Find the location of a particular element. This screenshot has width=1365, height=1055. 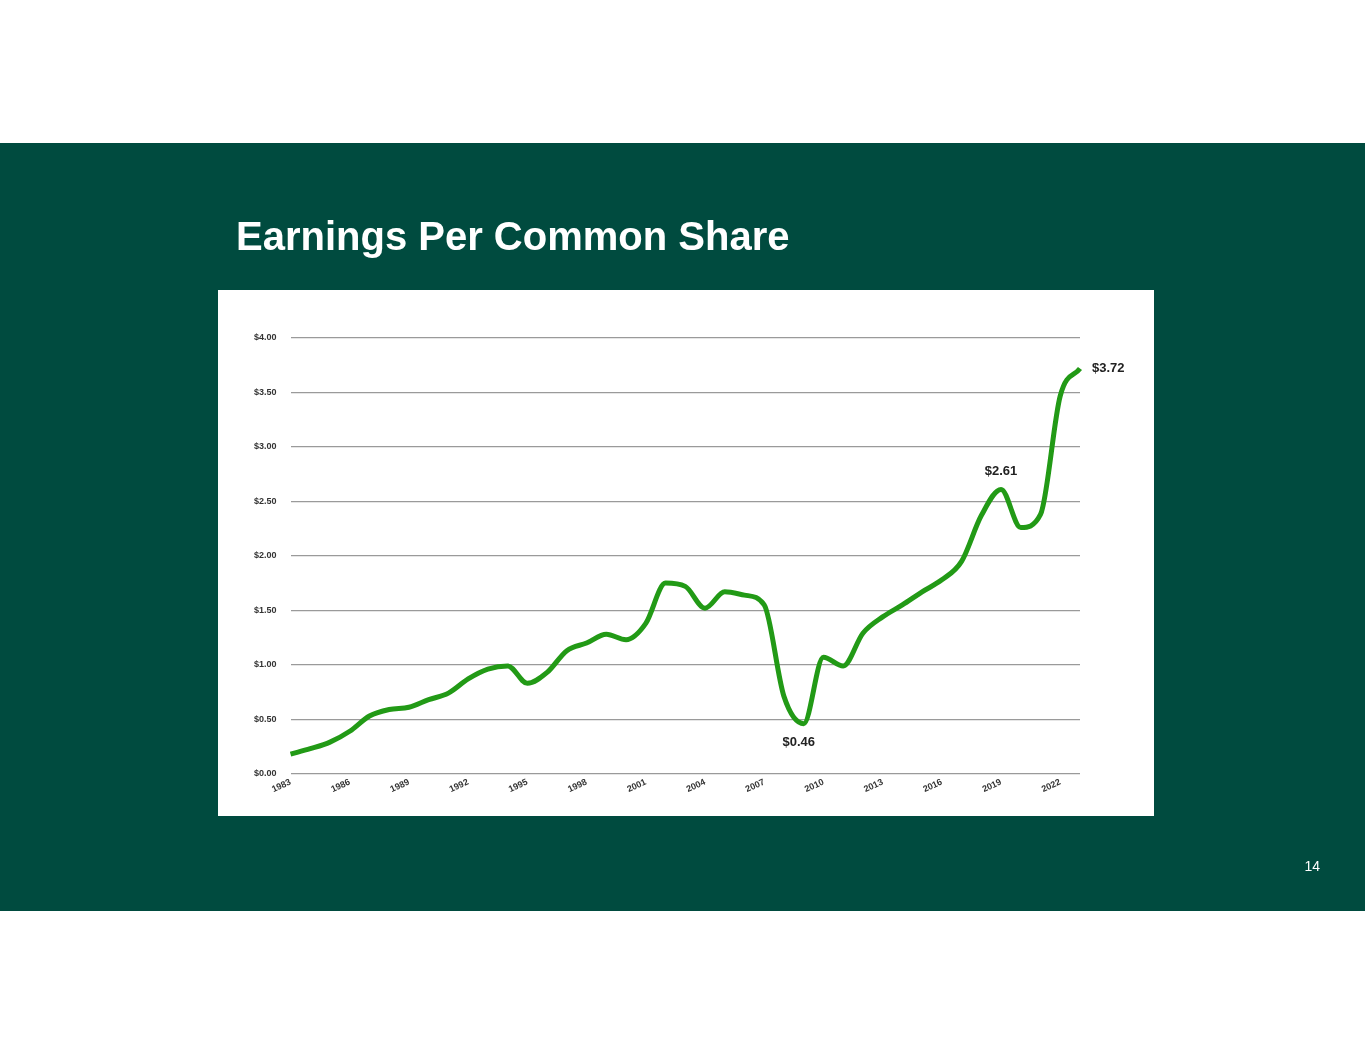

x-tick-label: 2007 is located at coordinates (755, 785).